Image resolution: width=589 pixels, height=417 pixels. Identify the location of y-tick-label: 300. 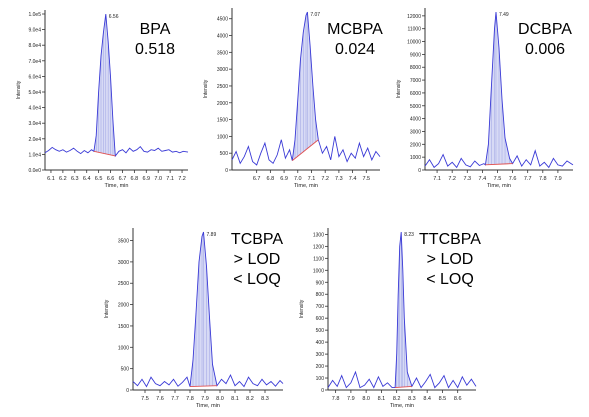
(320, 355).